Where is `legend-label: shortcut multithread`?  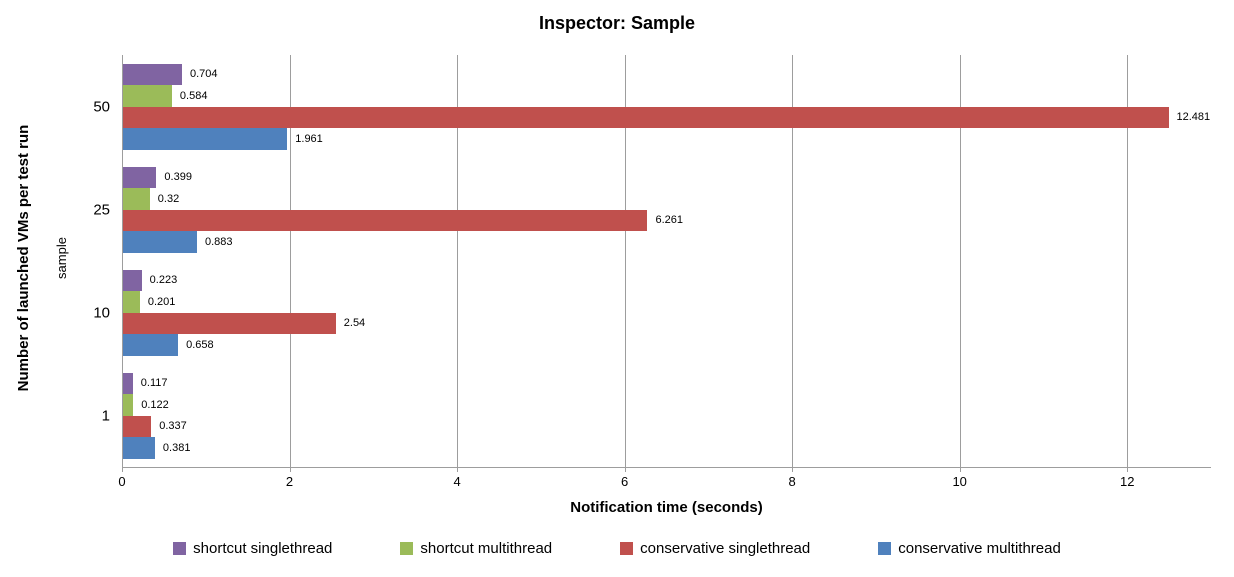 legend-label: shortcut multithread is located at coordinates (486, 548).